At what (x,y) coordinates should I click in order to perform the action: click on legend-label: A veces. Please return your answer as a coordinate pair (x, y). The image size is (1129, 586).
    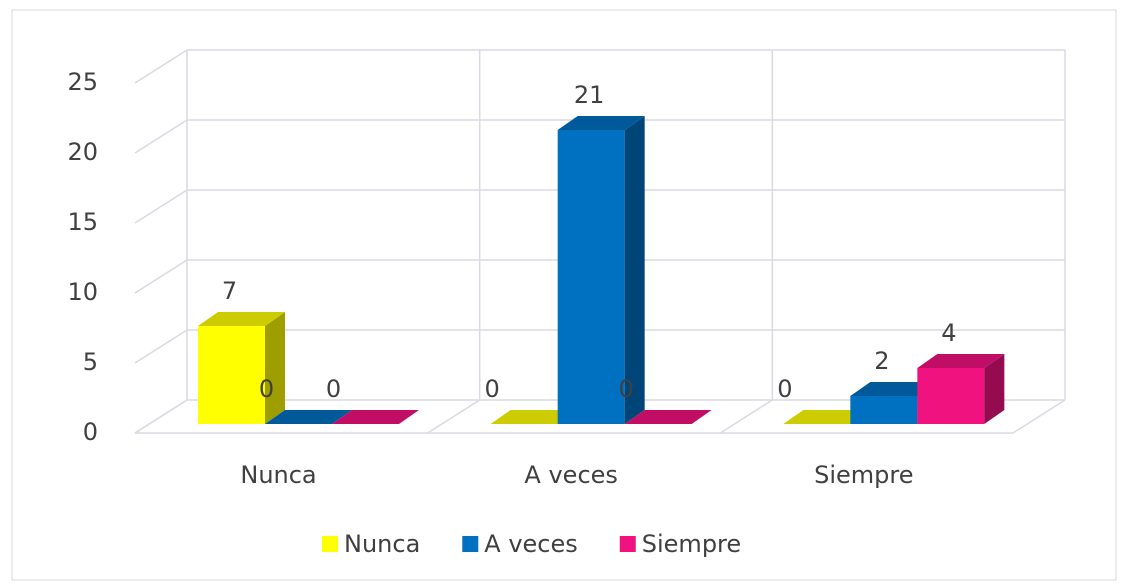
    Looking at the image, I should click on (530, 544).